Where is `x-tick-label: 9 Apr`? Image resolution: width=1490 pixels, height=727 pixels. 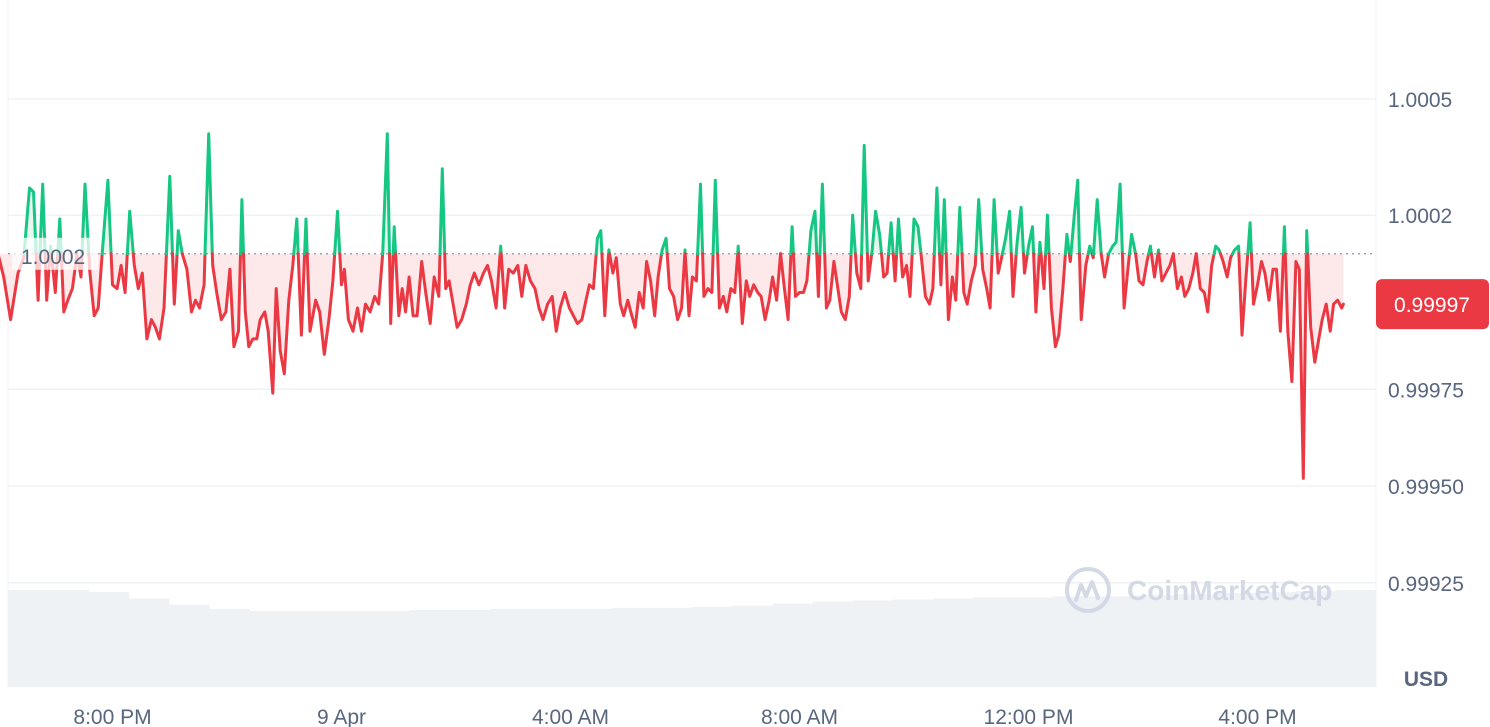 x-tick-label: 9 Apr is located at coordinates (341, 716).